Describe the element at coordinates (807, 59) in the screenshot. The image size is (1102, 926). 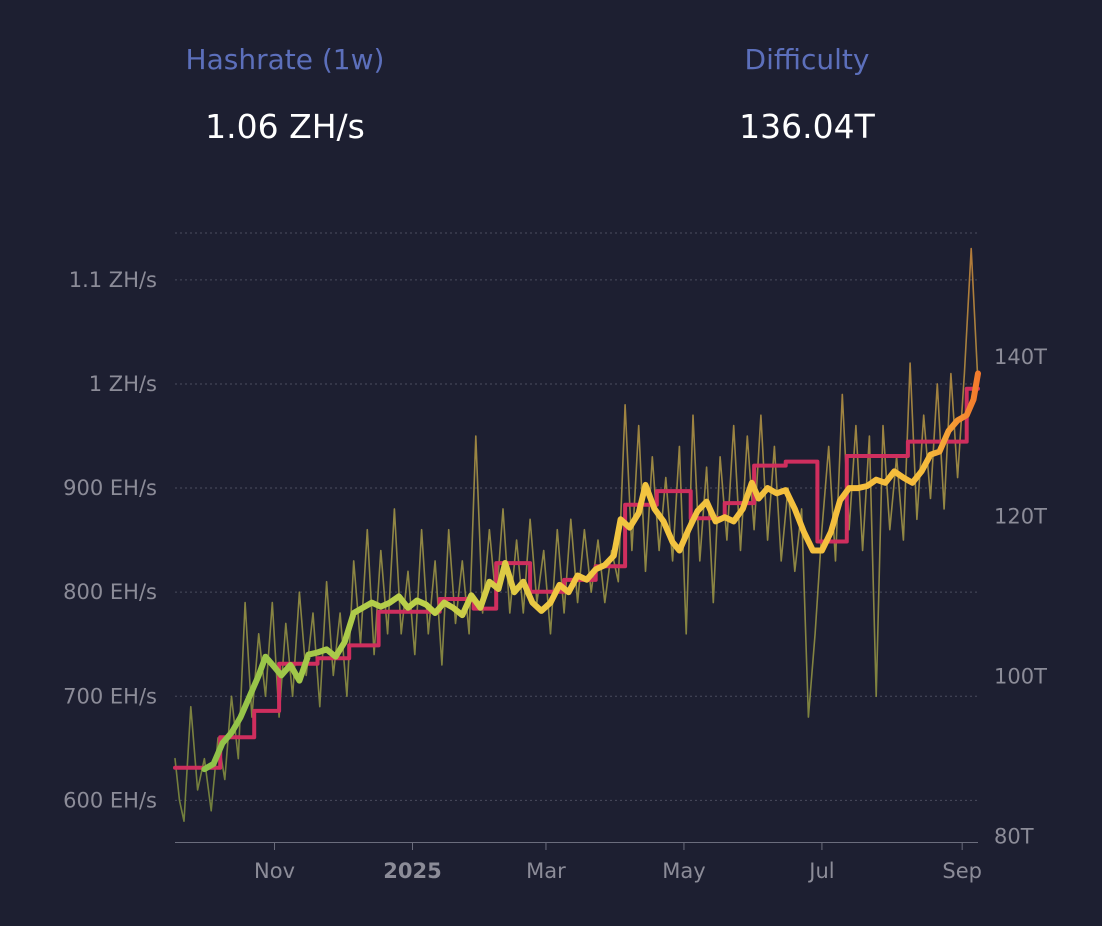
I see `difficulty-label: Difficulty` at that location.